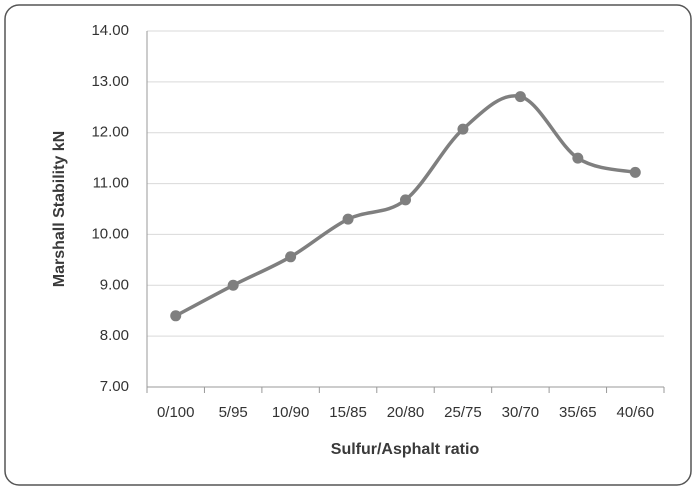 The width and height of the screenshot is (697, 491). What do you see at coordinates (110, 30) in the screenshot?
I see `y-tick-label: 14.00` at bounding box center [110, 30].